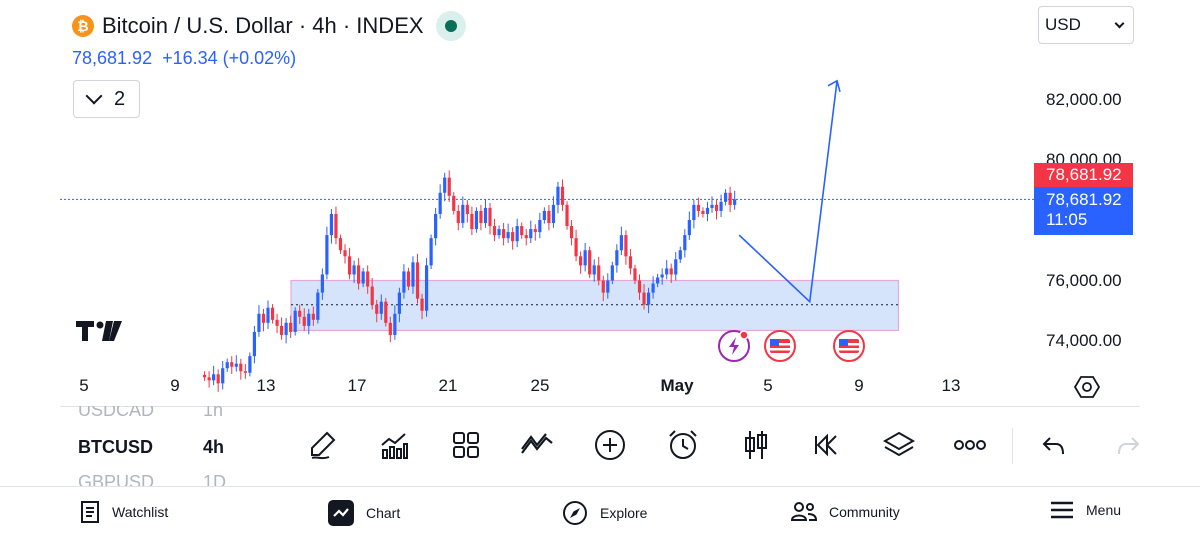 Image resolution: width=1200 pixels, height=540 pixels. I want to click on more-icon, so click(970, 445).